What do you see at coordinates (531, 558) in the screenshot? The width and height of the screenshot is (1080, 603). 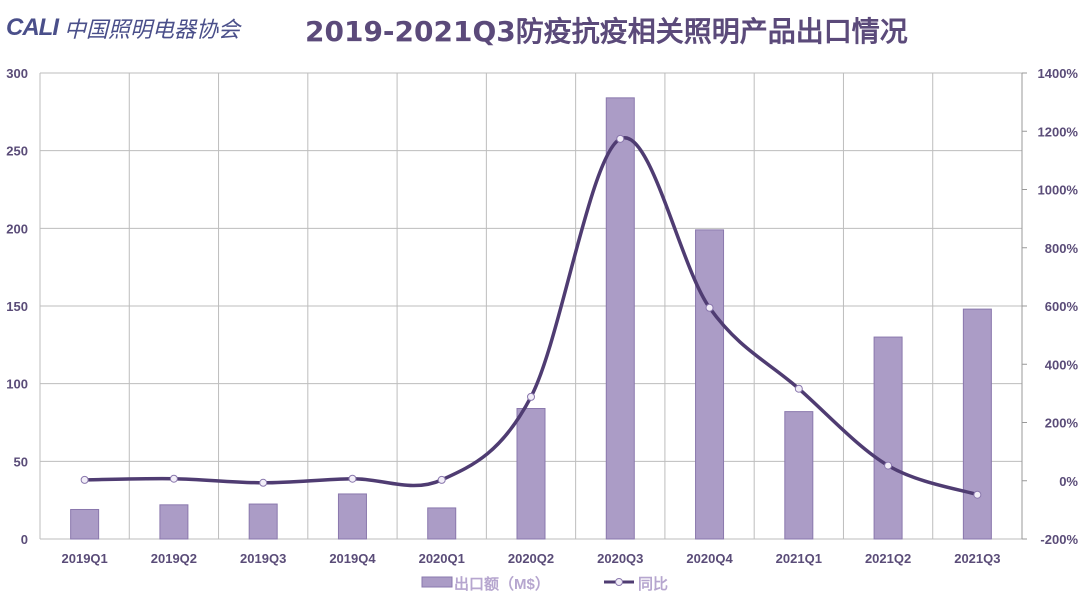 I see `x-tick-label: 2020Q2` at bounding box center [531, 558].